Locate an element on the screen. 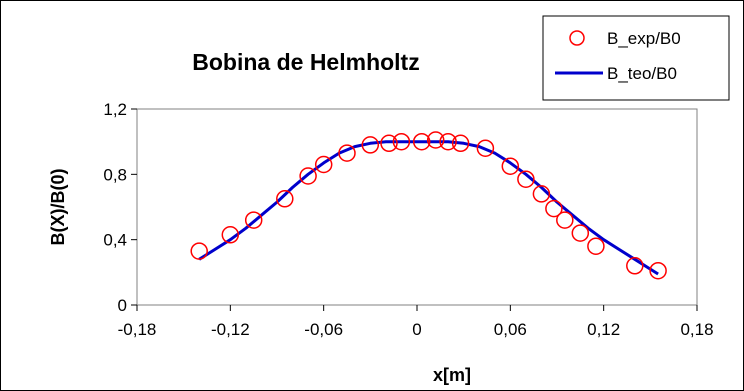  x-axis: -0,18 -0,12 -0,06 0 0,06 0,12 0,18 is located at coordinates (416, 322).